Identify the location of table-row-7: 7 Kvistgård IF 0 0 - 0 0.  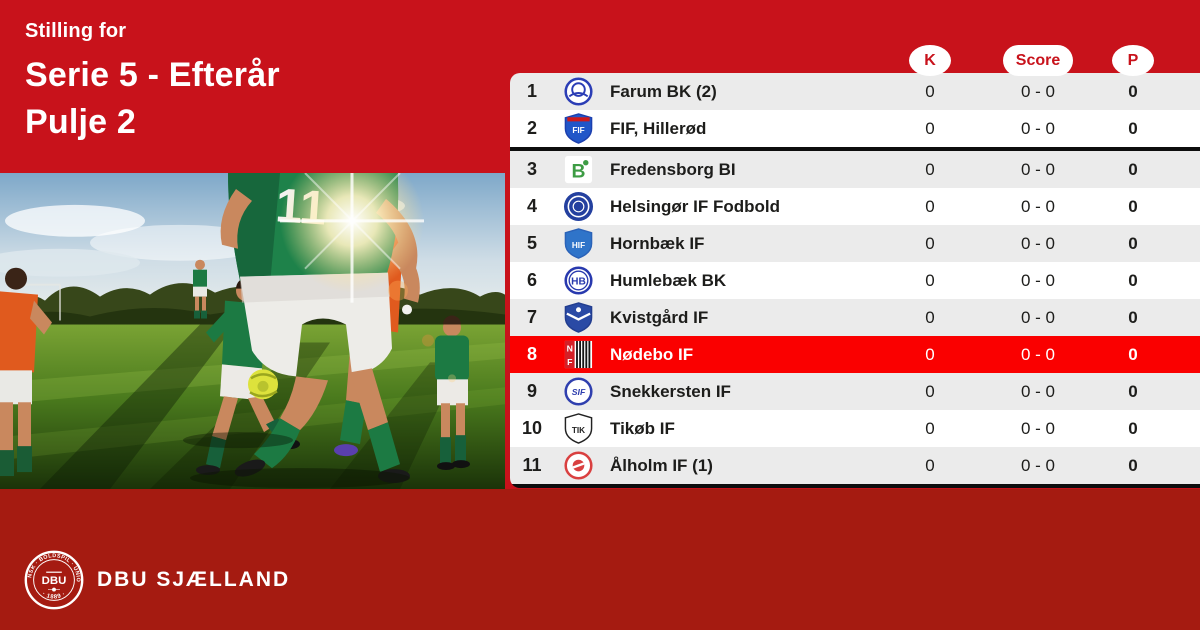
(855, 317).